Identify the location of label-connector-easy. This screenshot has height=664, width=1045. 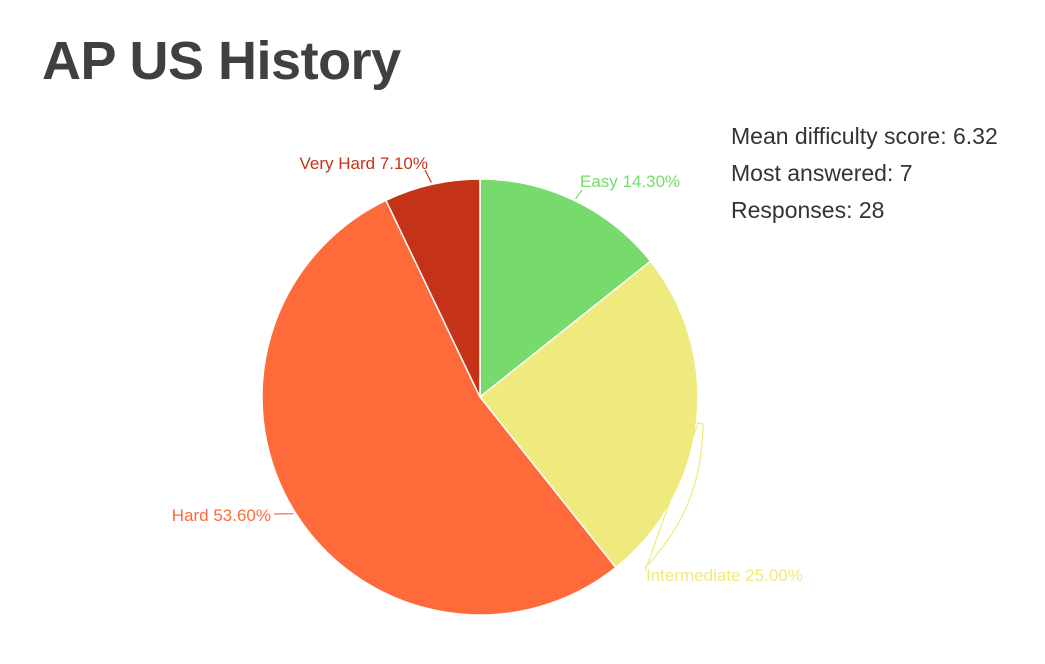
(579, 194).